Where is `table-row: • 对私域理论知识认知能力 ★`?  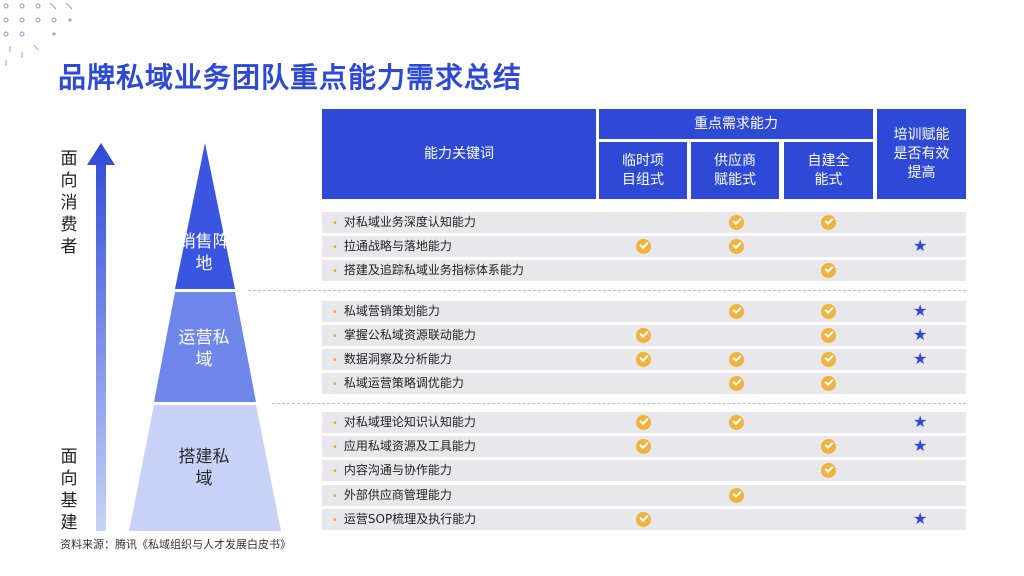
table-row: • 对私域理论知识认知能力 ★ is located at coordinates (644, 422).